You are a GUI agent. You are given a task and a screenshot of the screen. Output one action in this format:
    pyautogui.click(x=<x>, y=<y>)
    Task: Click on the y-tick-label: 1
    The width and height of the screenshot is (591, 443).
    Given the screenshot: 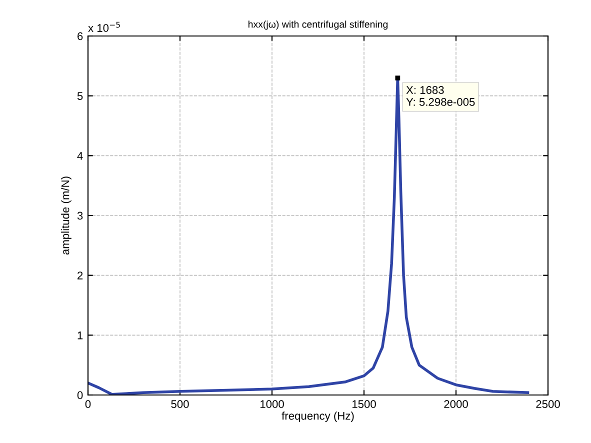 What is the action you would take?
    pyautogui.click(x=80, y=336)
    